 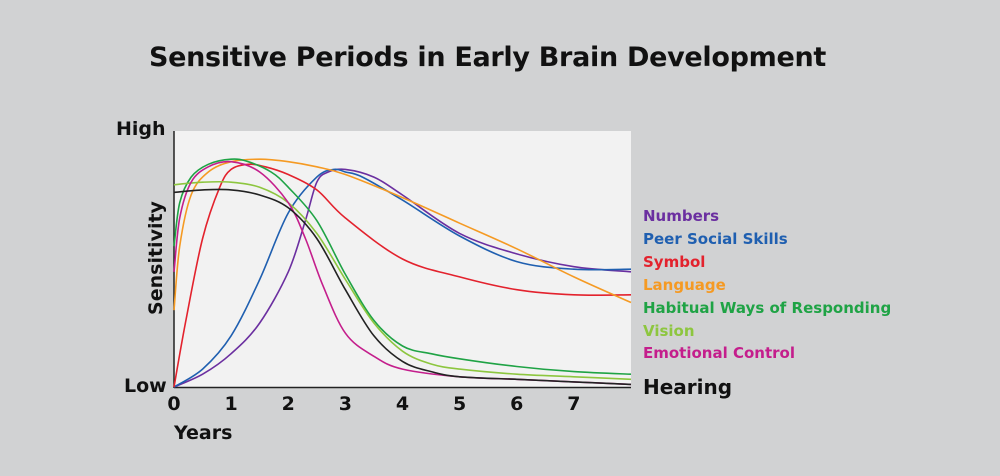 I want to click on x-tick-5: 5, so click(x=460, y=404).